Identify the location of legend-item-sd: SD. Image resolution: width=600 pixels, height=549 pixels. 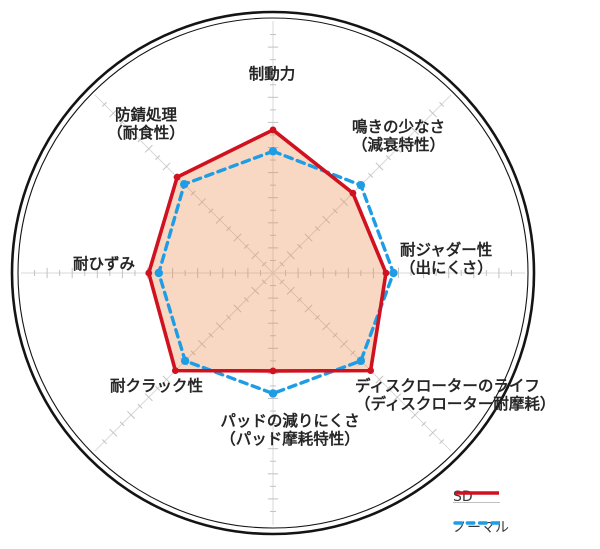
(523, 497).